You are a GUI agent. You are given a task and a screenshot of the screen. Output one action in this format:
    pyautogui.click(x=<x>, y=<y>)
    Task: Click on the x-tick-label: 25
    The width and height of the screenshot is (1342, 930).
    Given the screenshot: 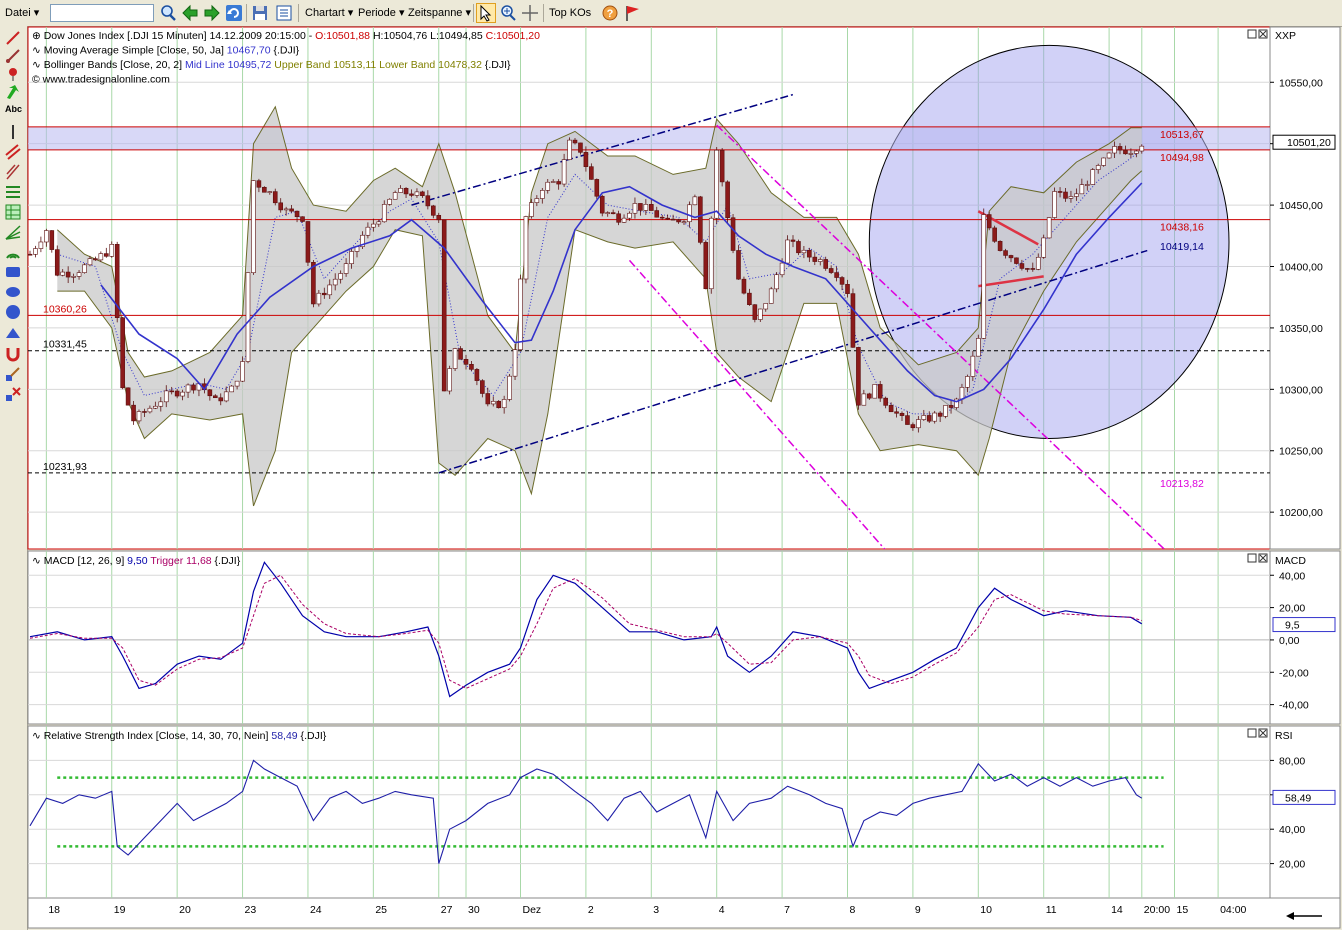 What is the action you would take?
    pyautogui.click(x=381, y=910)
    